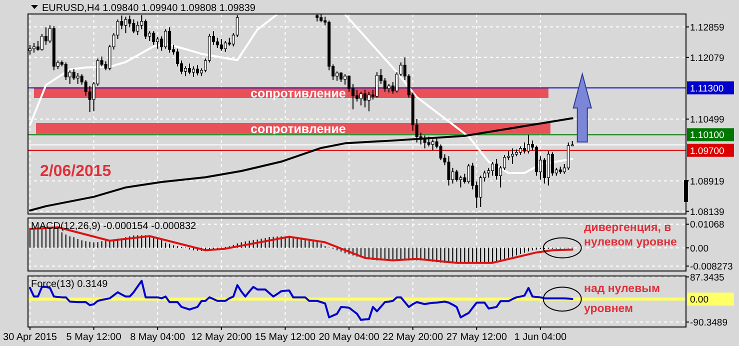 The width and height of the screenshot is (739, 346). I want to click on x-tick-label: 12 May 20:00, so click(221, 337).